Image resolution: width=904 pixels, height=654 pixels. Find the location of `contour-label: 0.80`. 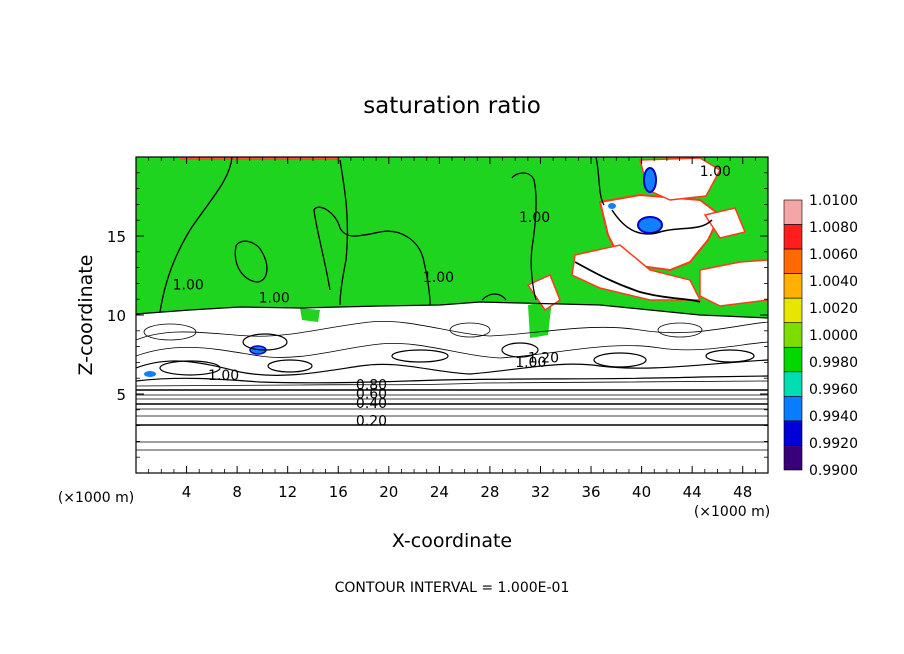

contour-label: 0.80 is located at coordinates (371, 385).